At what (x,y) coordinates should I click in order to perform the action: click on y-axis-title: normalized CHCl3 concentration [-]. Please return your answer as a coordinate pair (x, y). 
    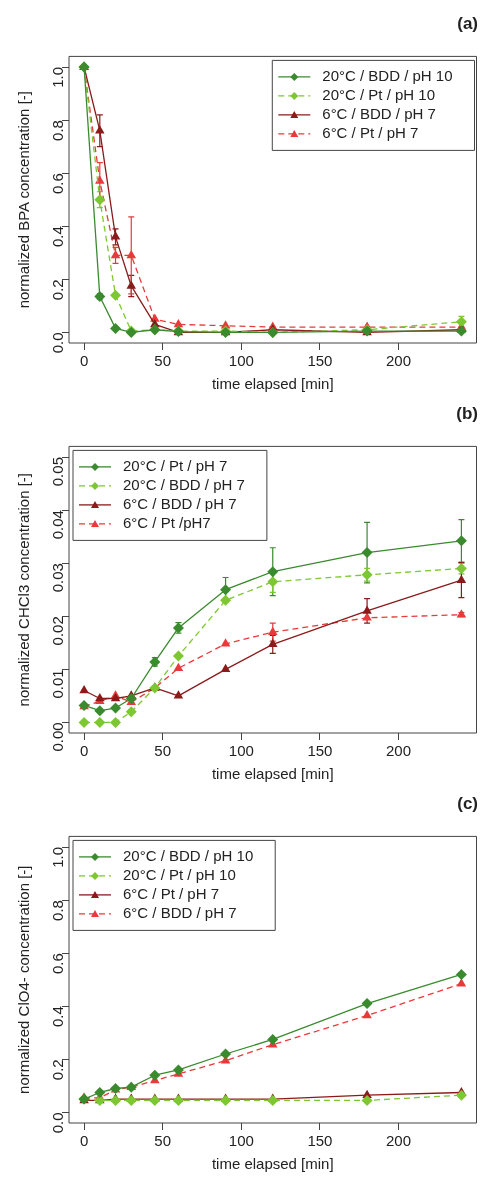
    Looking at the image, I should click on (24, 589).